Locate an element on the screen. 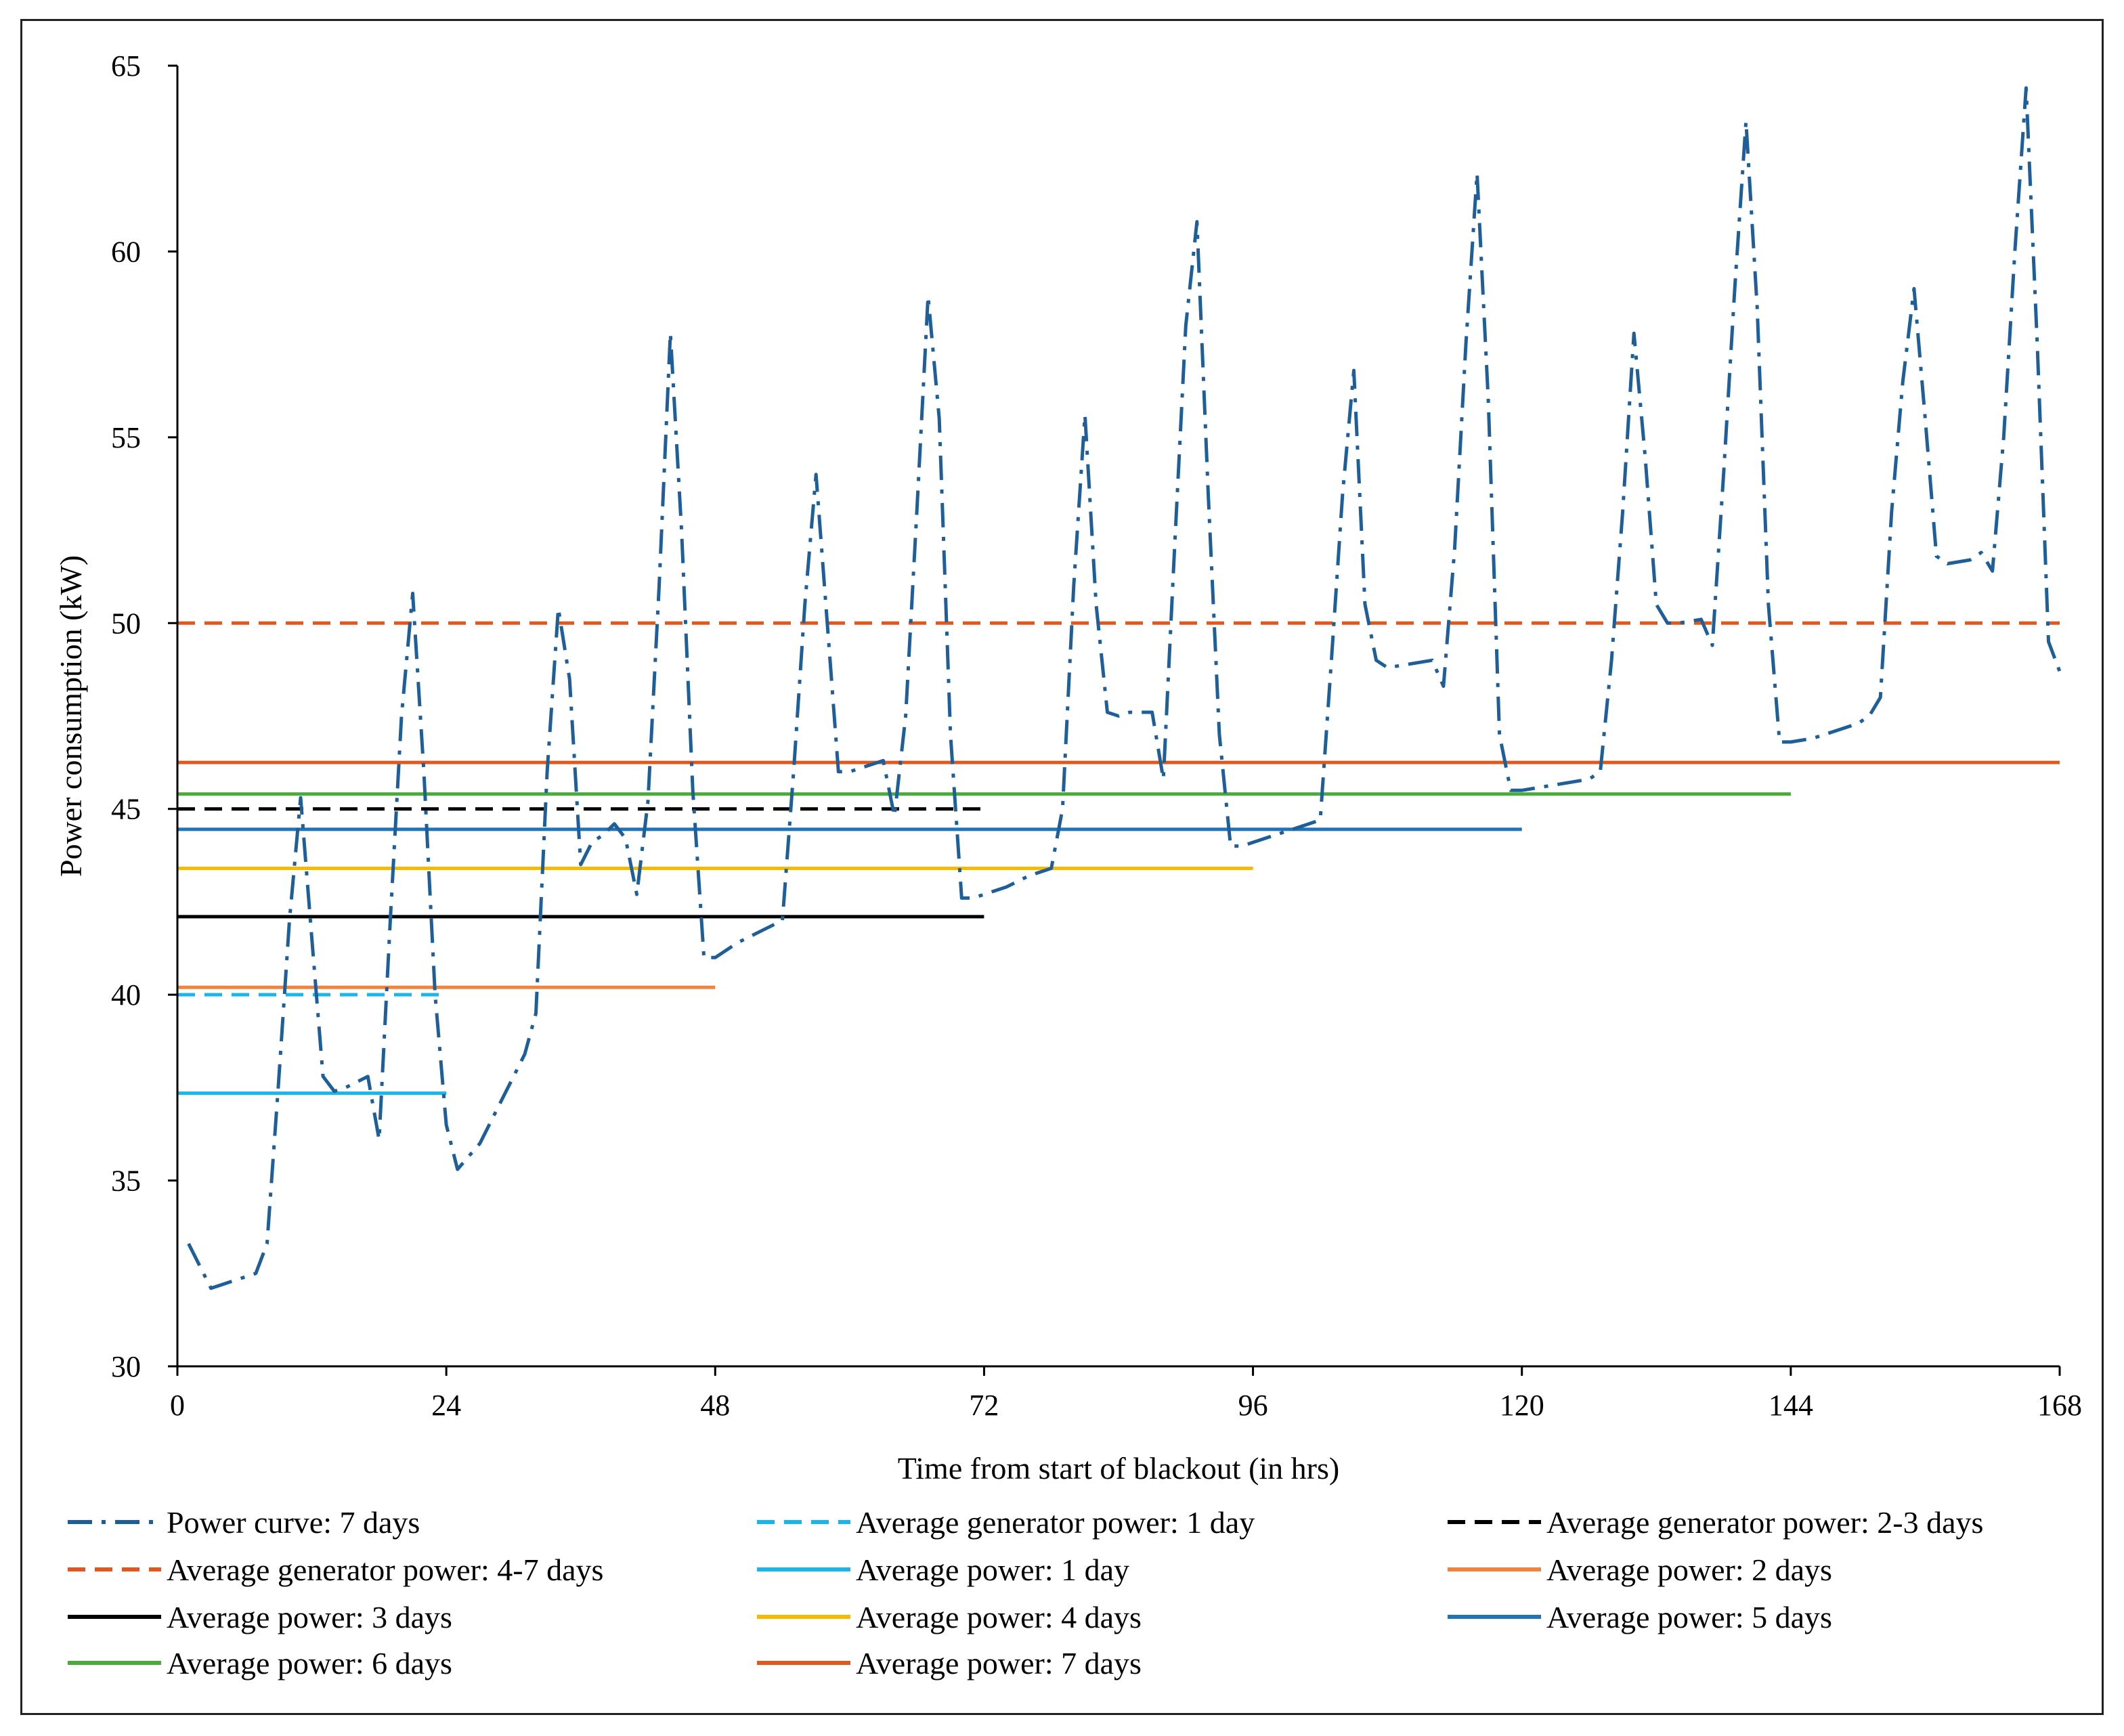 The height and width of the screenshot is (1736, 2124). x-ticks: 0 24 48 72 96 120 144 168 is located at coordinates (1126, 1394).